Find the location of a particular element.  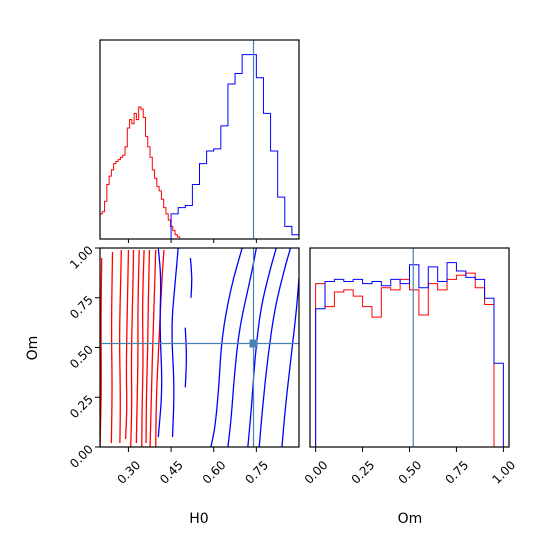

om-axis-label: Om is located at coordinates (410, 519).